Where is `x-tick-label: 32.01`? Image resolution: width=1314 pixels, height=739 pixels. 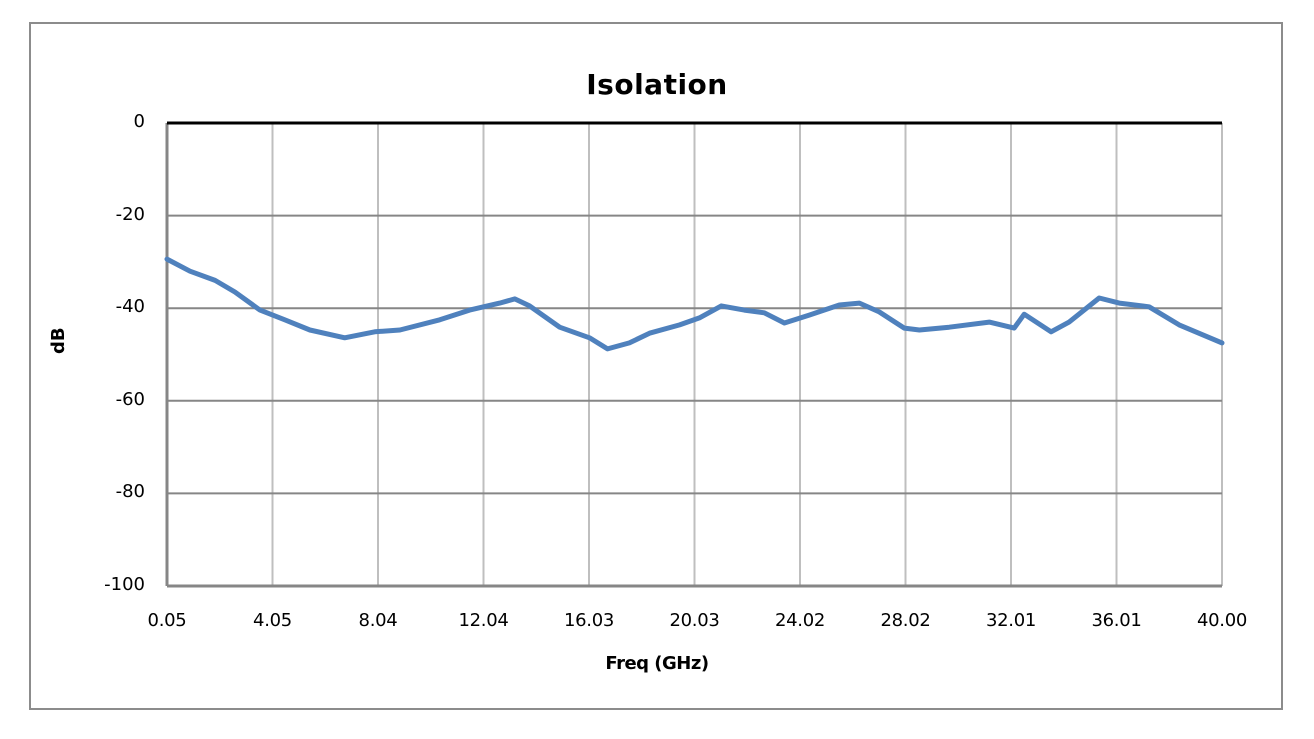 x-tick-label: 32.01 is located at coordinates (1011, 620).